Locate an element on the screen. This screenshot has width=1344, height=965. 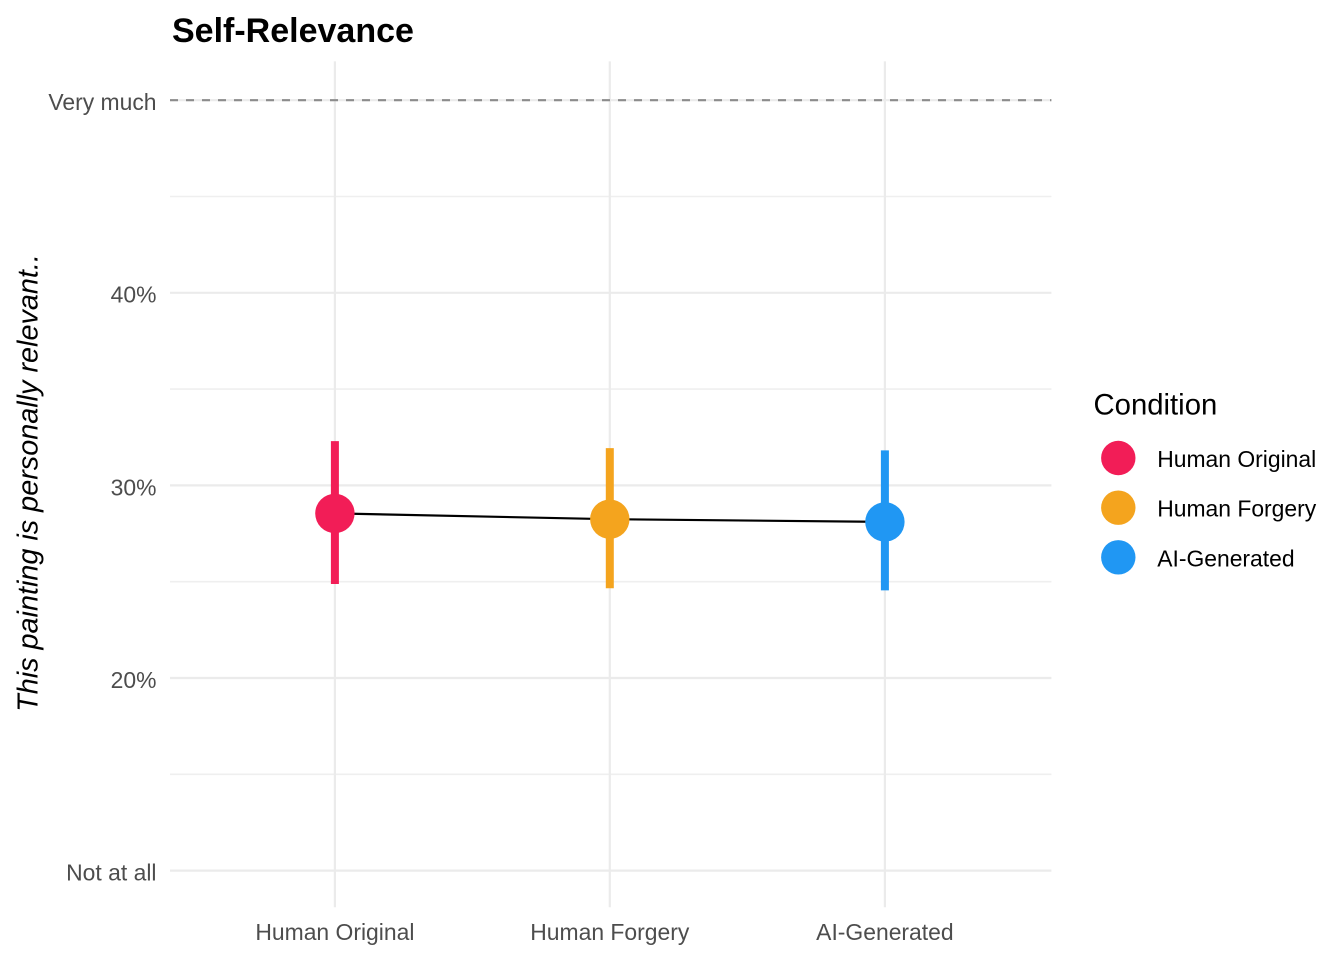
svg-text: Self-Relevance is located at coordinates (293, 31).